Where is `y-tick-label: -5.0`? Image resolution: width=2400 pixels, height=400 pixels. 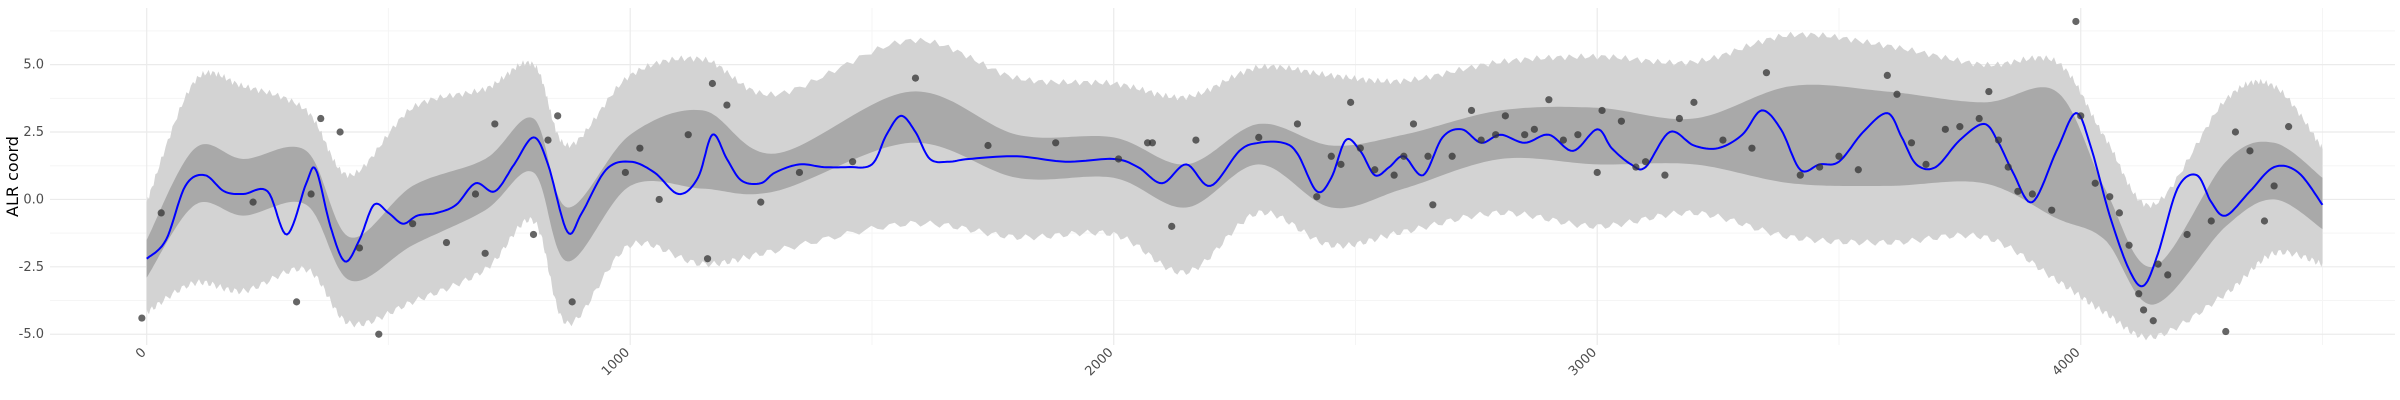
y-tick-label: -5.0 is located at coordinates (31, 334).